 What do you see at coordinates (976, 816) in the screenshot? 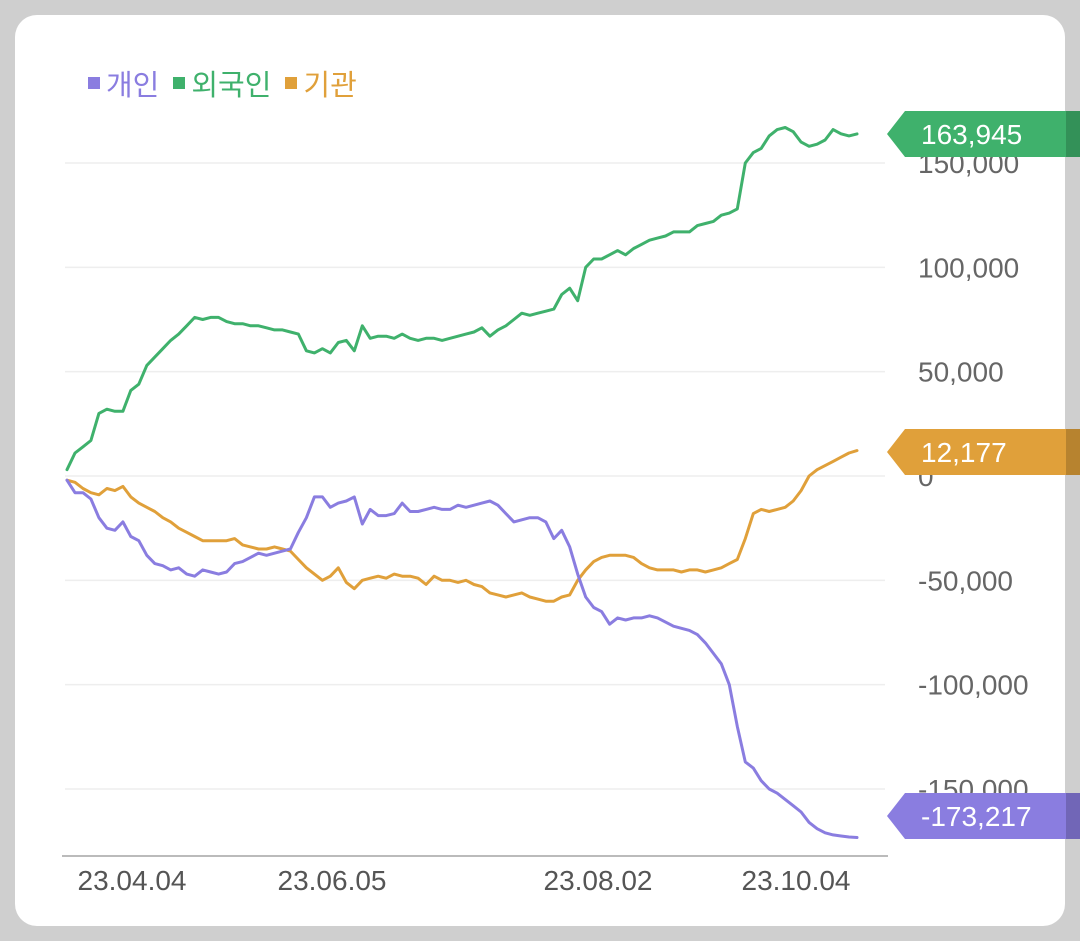
I see `value-tag-individual-label: -173,217` at bounding box center [976, 816].